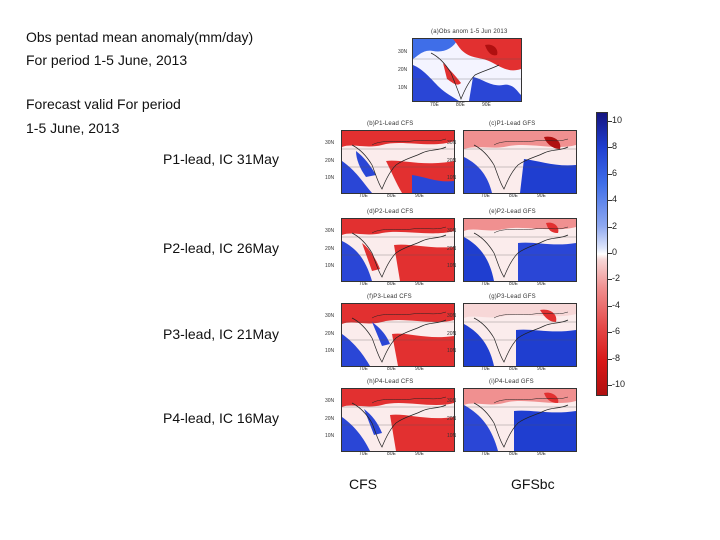 This screenshot has width=720, height=540. Describe the element at coordinates (512, 418) in the screenshot. I see `forecast-map-panel: (i)P4-Lead GFS 30N 20N 10N 70E 80E 90E` at that location.